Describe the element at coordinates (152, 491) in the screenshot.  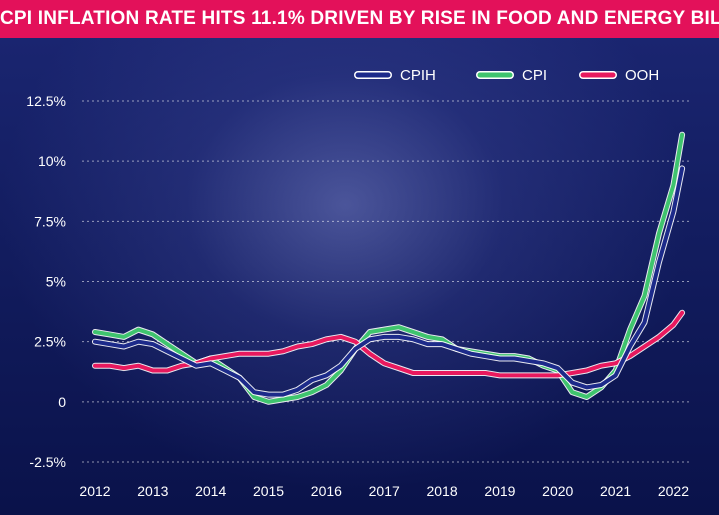
I see `x-tick-label: 2013` at that location.